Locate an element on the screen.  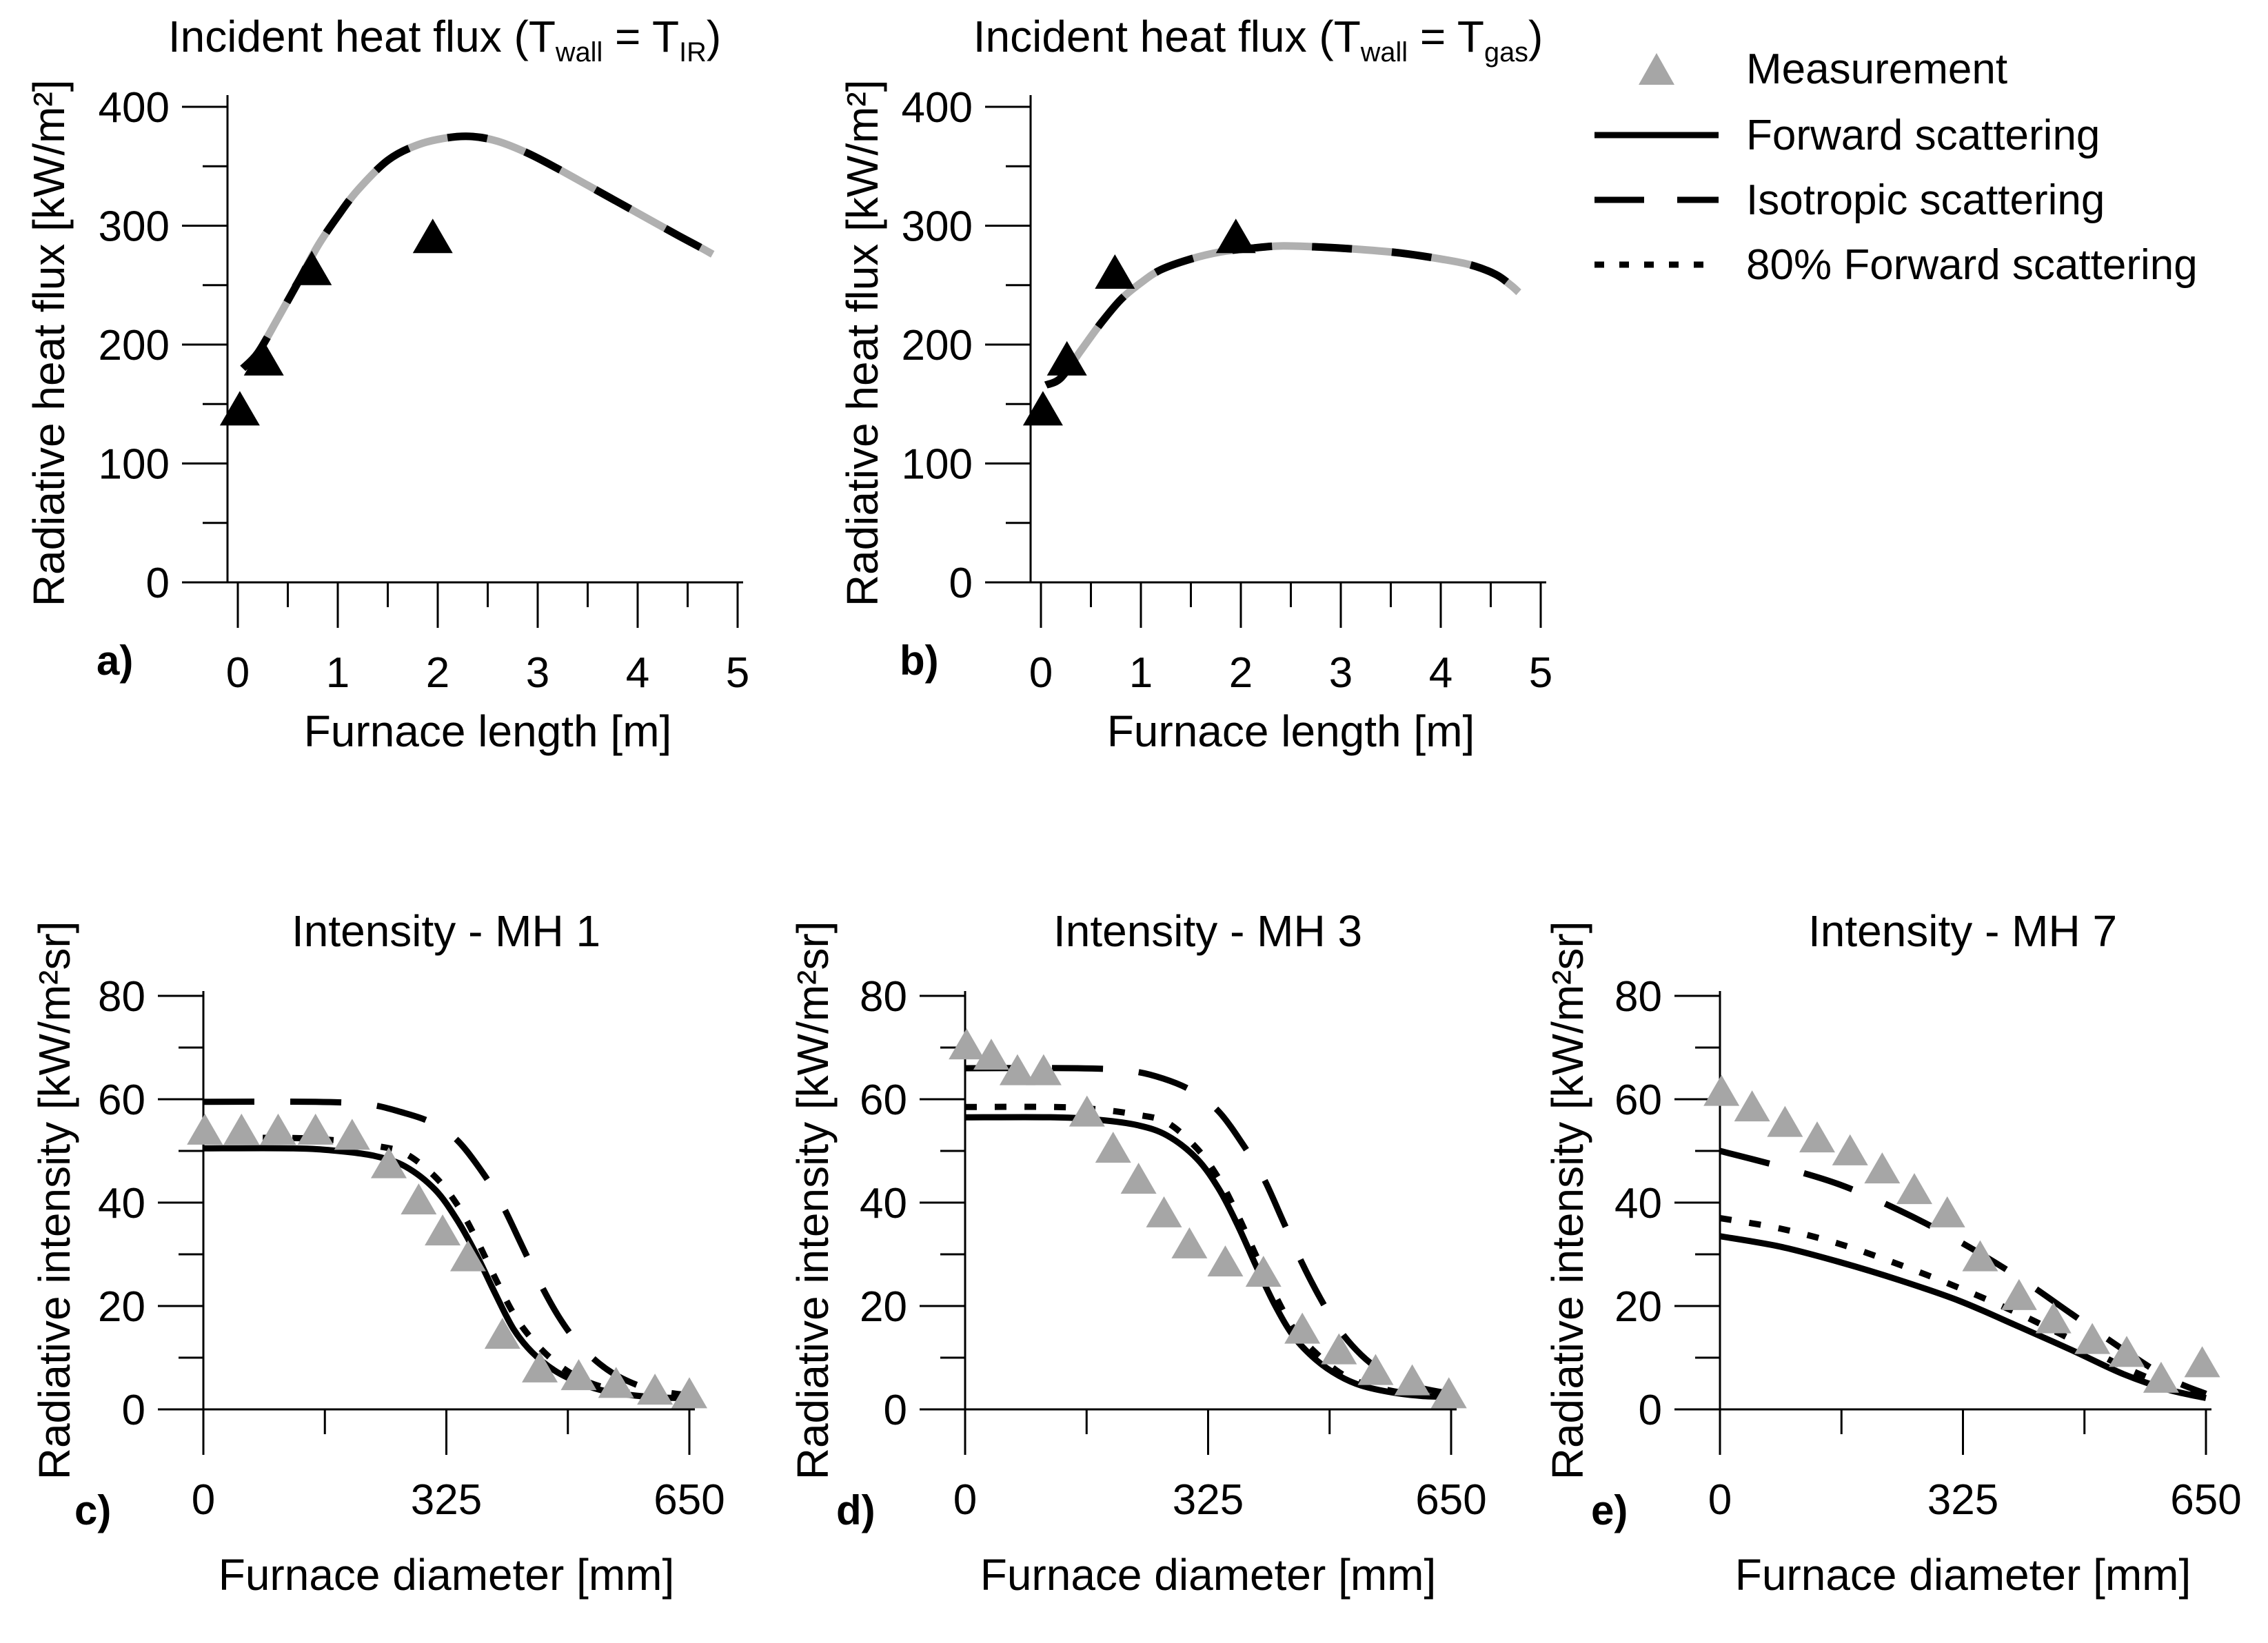
curve-overlap-gray-a is located at coordinates (477, 251).